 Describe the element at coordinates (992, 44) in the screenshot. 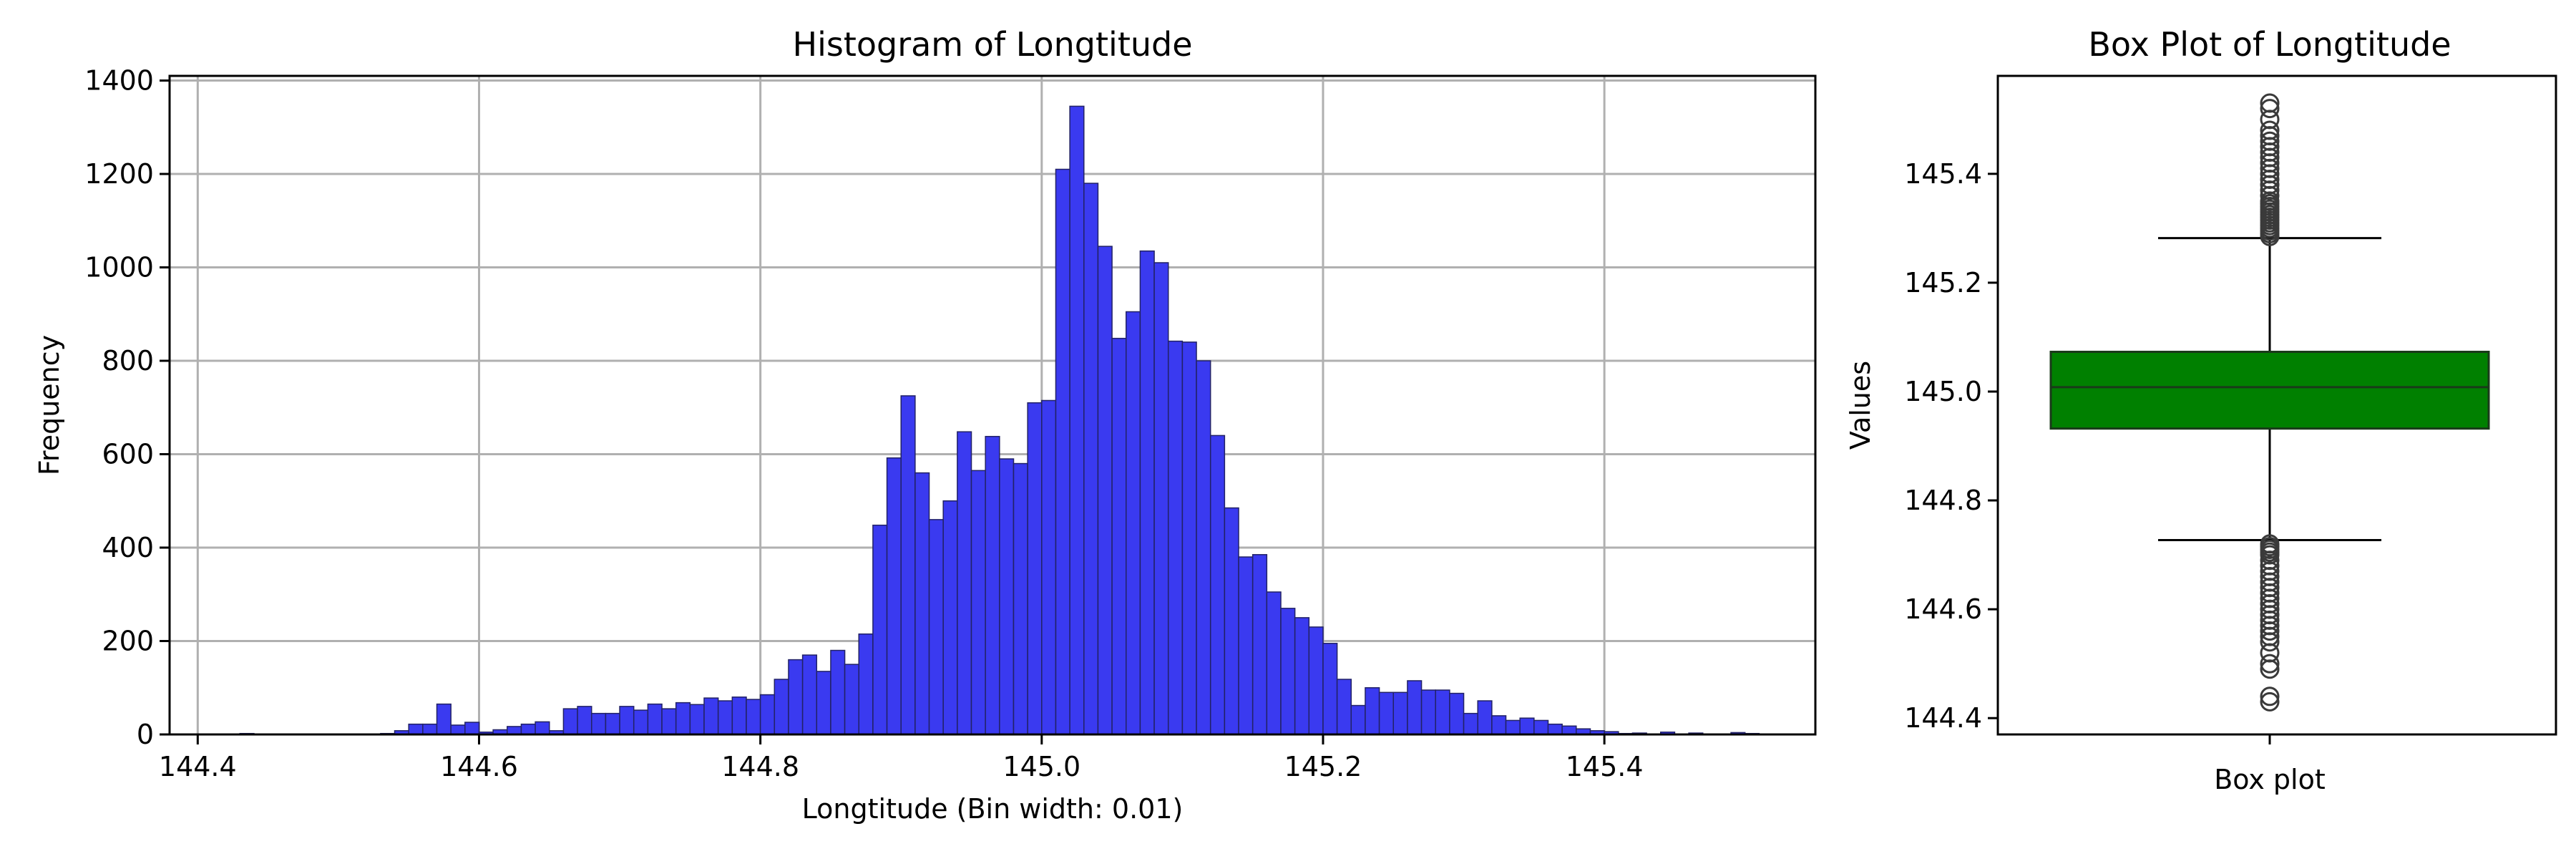

I see `histogram-title: Histogram of Longtitude` at that location.